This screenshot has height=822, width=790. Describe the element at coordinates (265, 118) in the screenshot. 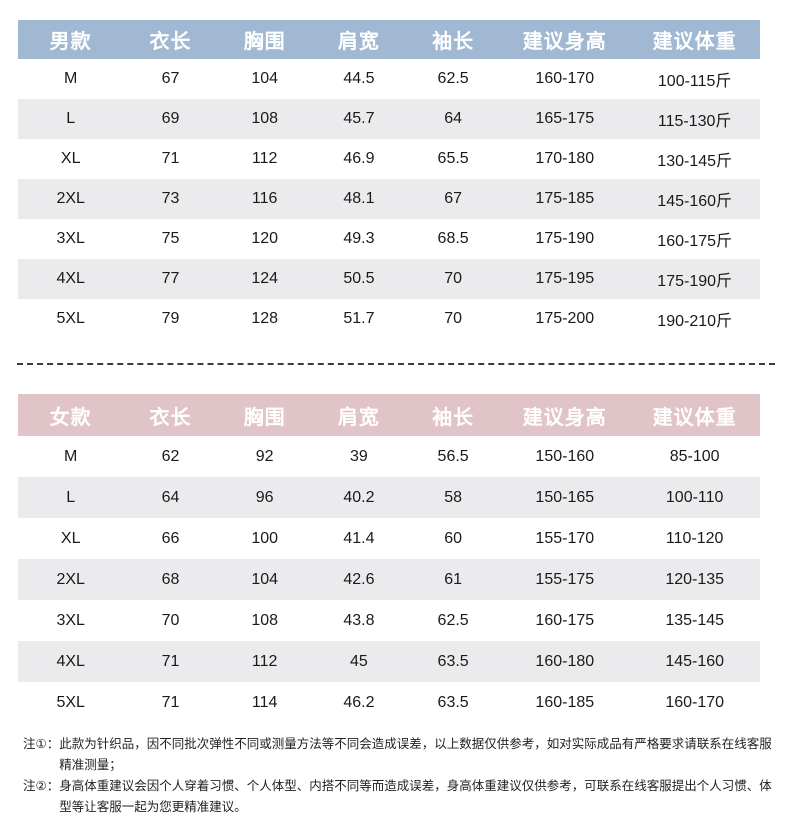

I see `value-cell: 108` at that location.